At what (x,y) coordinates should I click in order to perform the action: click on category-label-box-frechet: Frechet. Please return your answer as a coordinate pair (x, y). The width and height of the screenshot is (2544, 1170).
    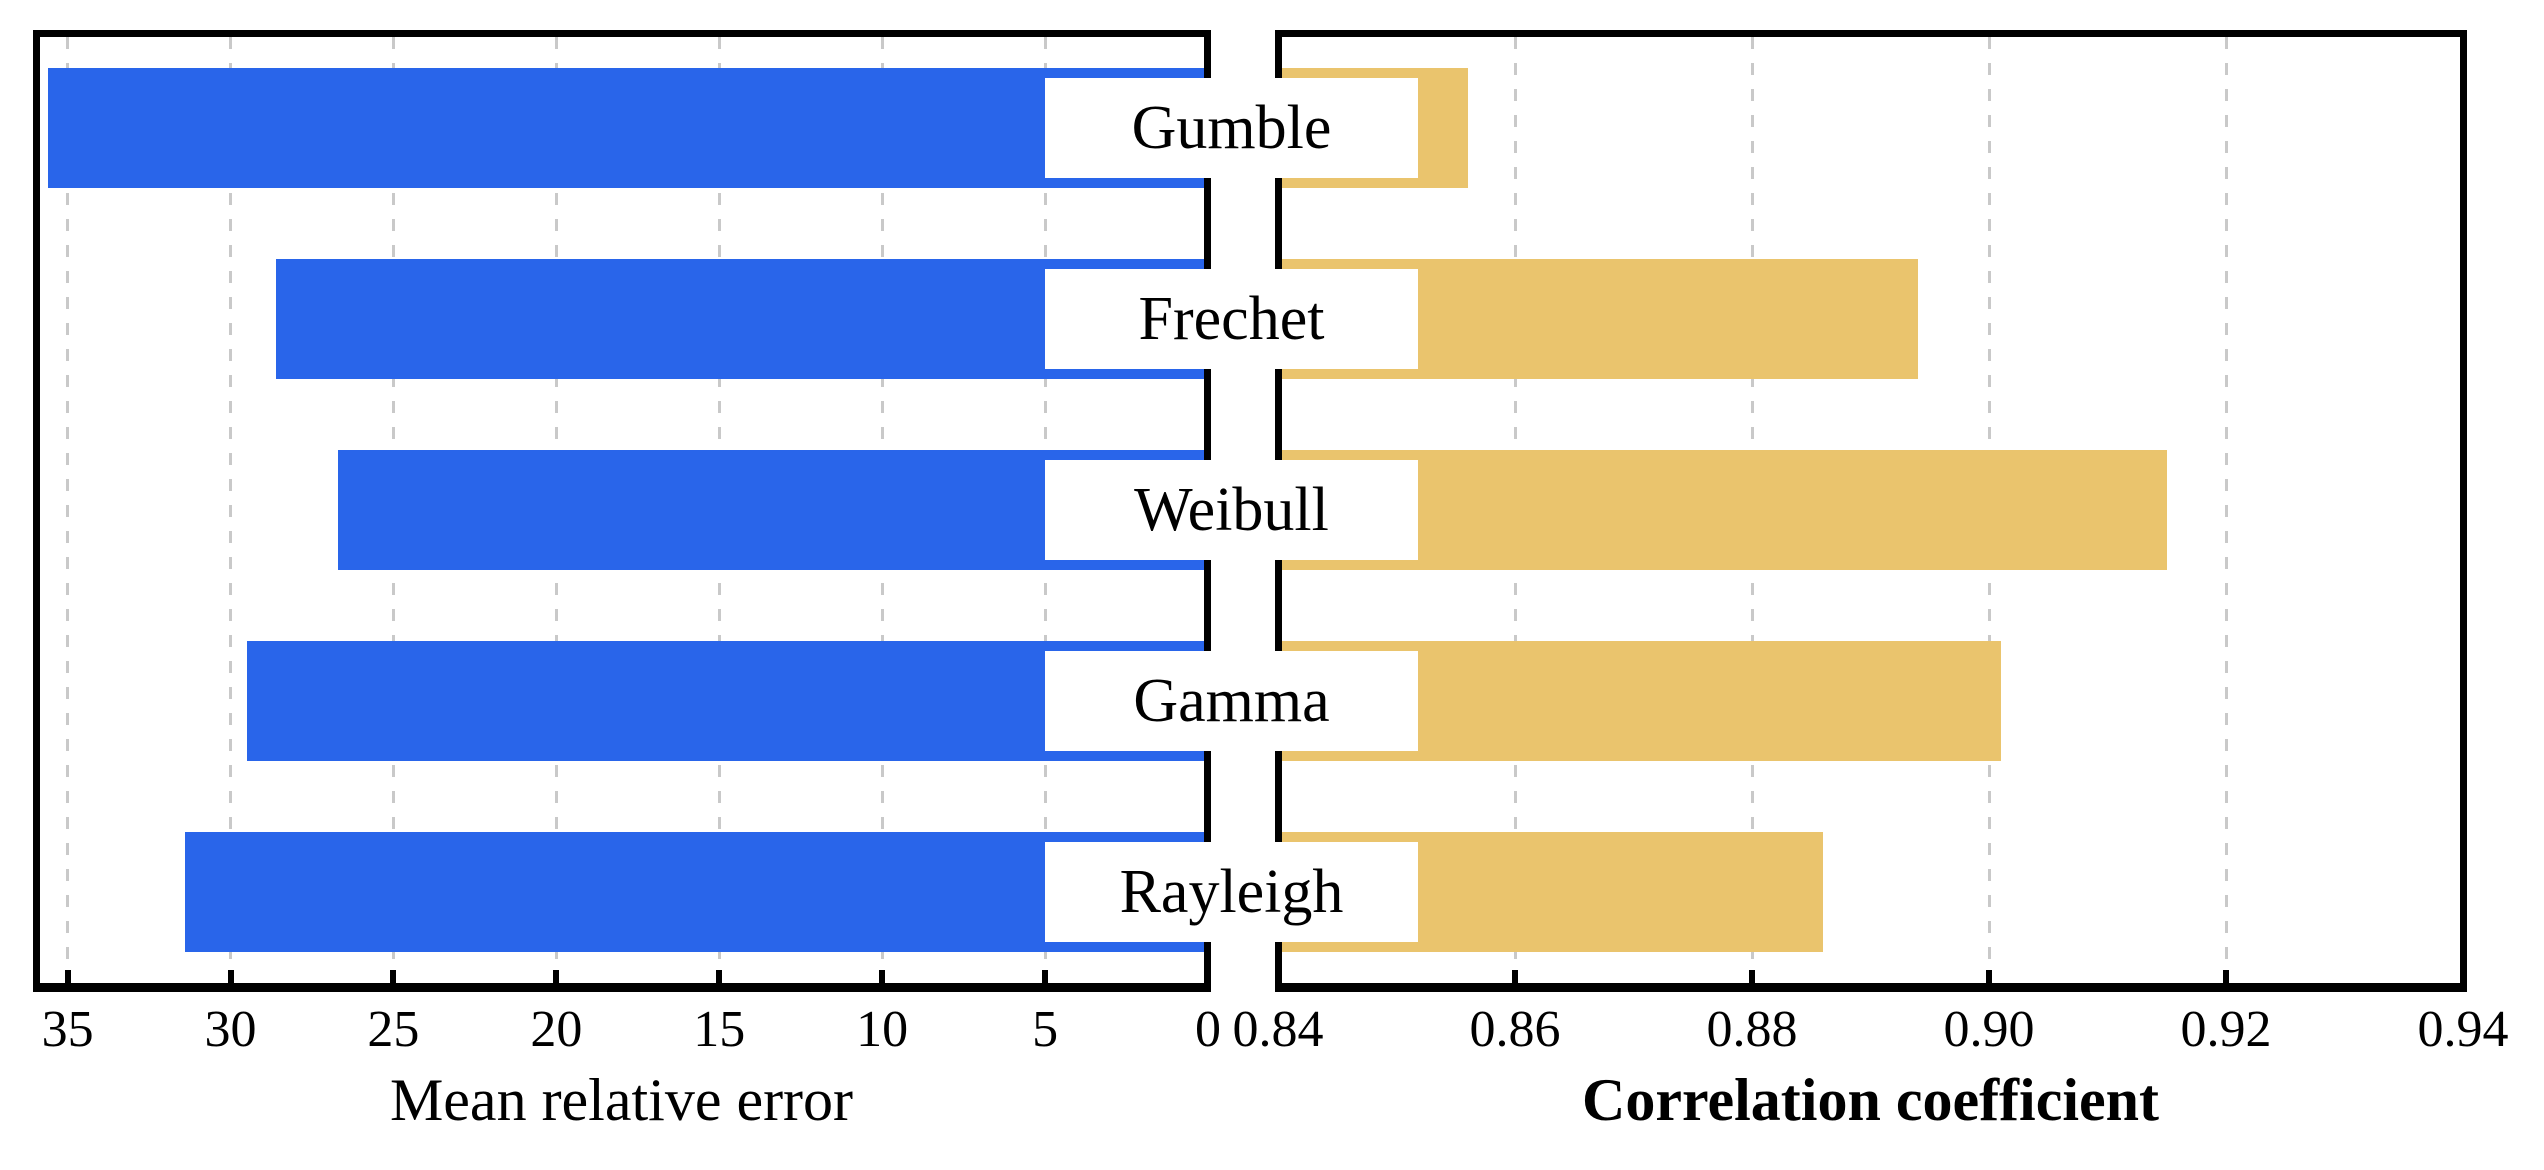
    Looking at the image, I should click on (1231, 319).